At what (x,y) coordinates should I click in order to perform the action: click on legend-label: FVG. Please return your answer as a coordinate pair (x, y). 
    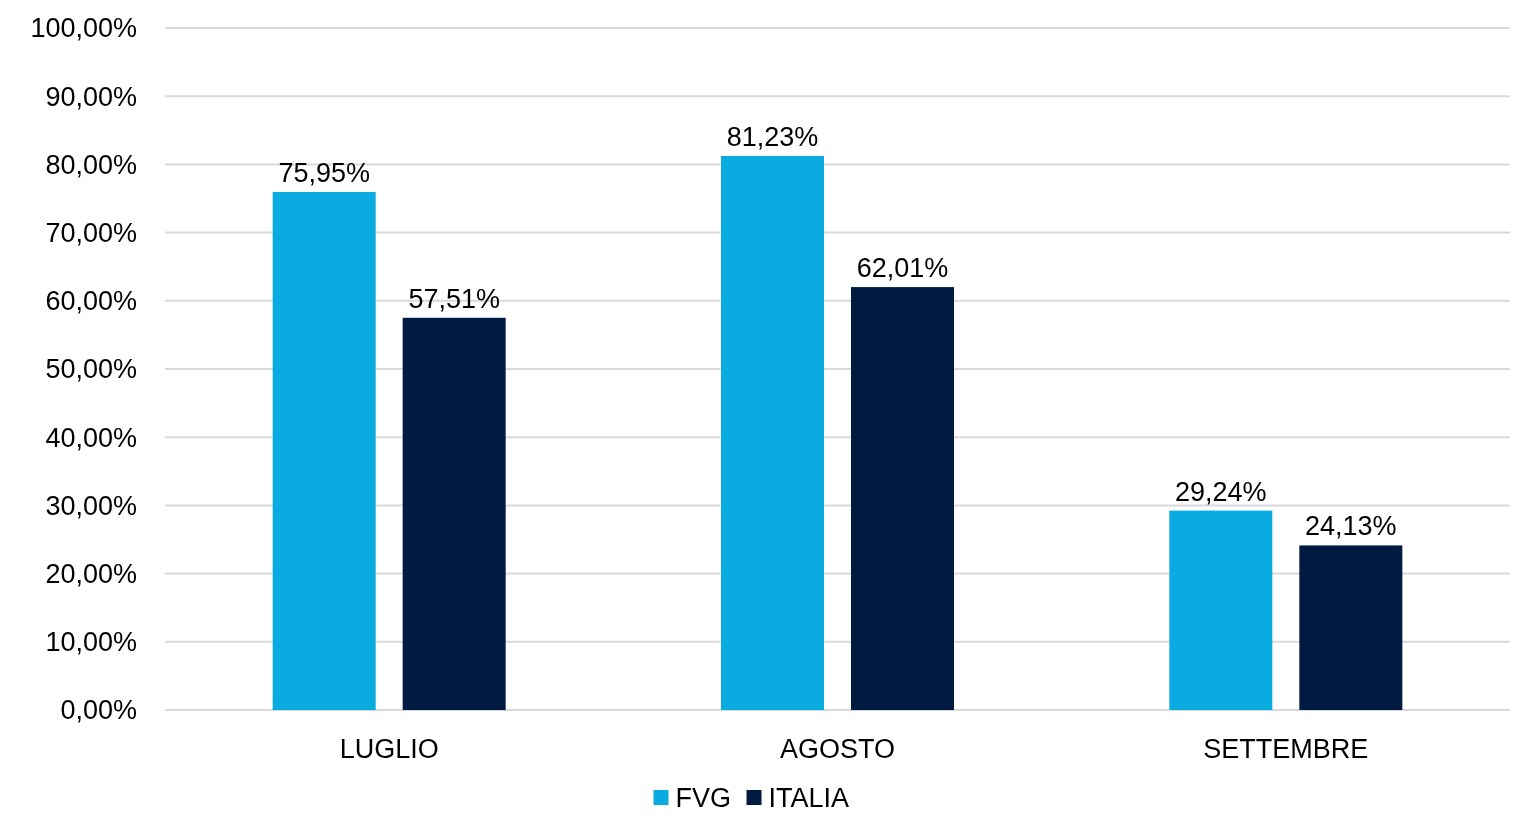
    Looking at the image, I should click on (703, 798).